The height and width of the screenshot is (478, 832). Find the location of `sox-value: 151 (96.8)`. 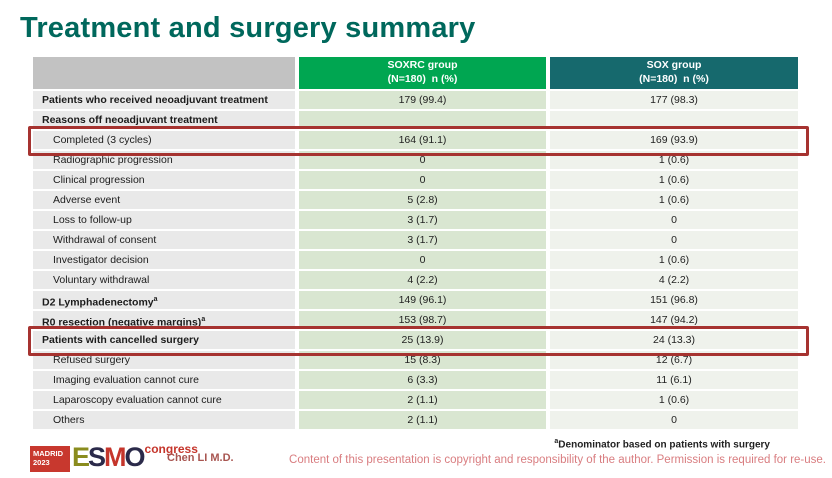

sox-value: 151 (96.8) is located at coordinates (674, 300).